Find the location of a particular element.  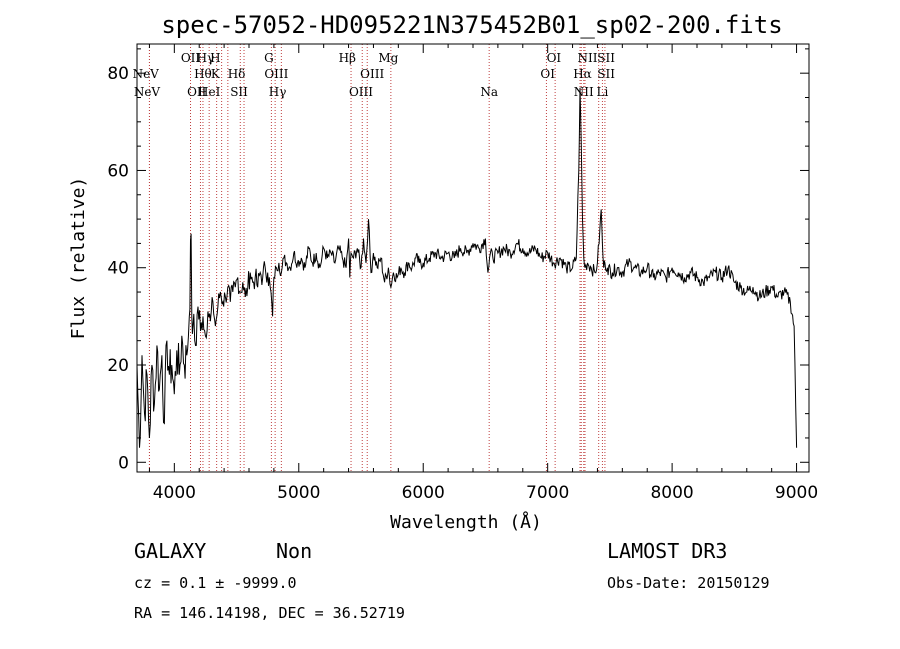

coordinates-info: RA = 146.14198, DEC = 36.52719 is located at coordinates (269, 613).